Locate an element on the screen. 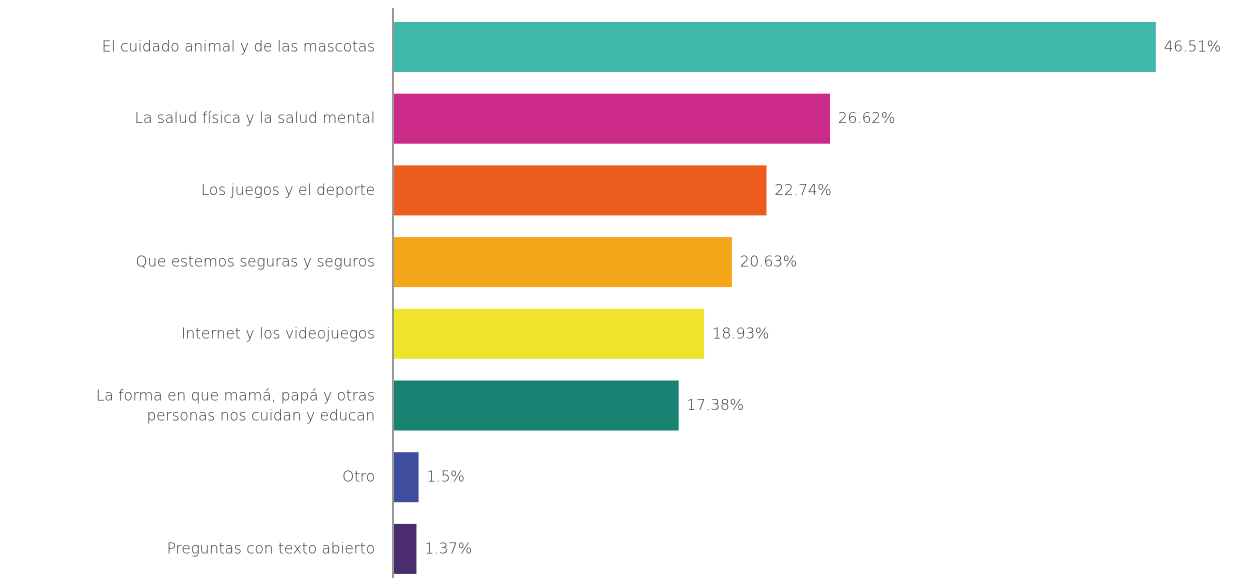  category-label: El cuidado animal y de las mascotas is located at coordinates (238, 47).